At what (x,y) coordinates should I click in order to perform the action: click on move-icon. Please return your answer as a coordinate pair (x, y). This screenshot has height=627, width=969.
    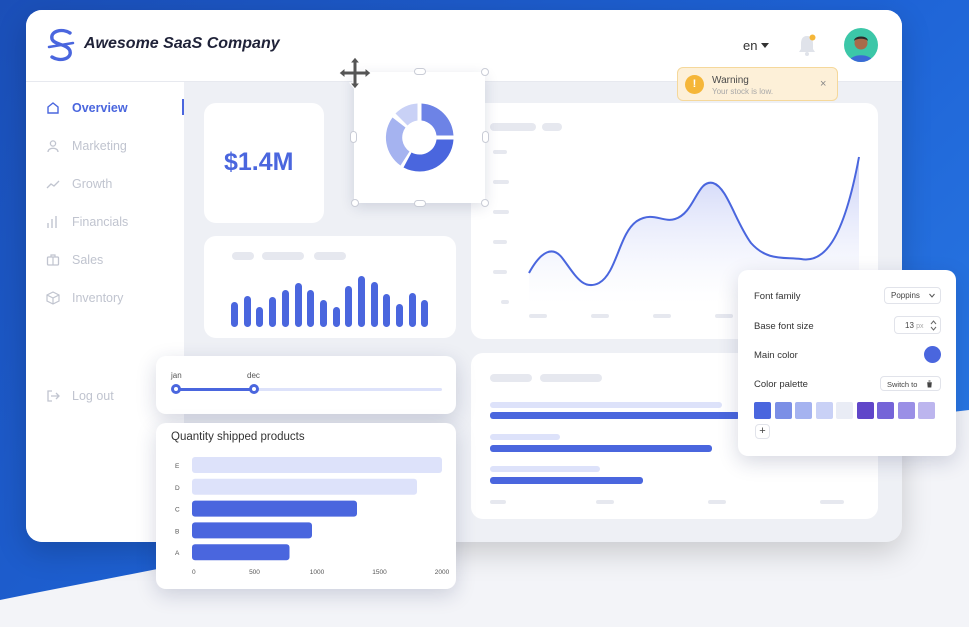
    Looking at the image, I should click on (355, 73).